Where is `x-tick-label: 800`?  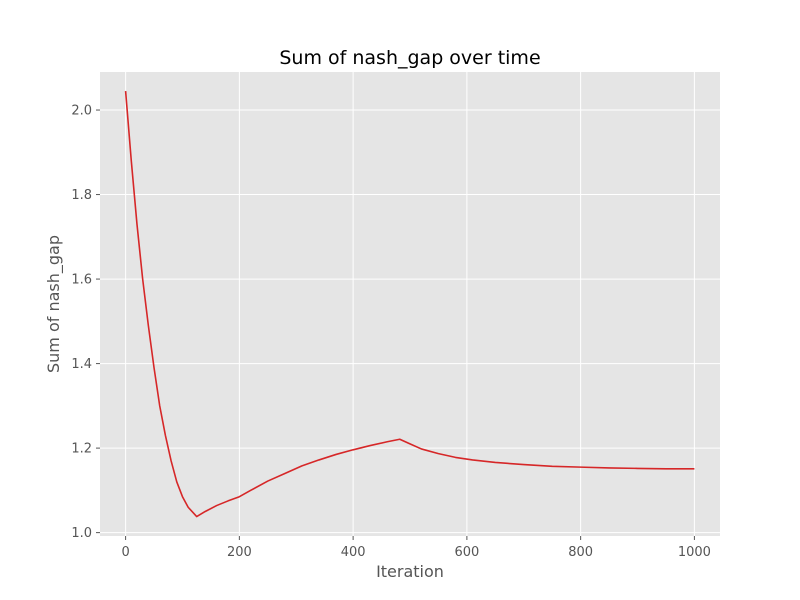 x-tick-label: 800 is located at coordinates (580, 552).